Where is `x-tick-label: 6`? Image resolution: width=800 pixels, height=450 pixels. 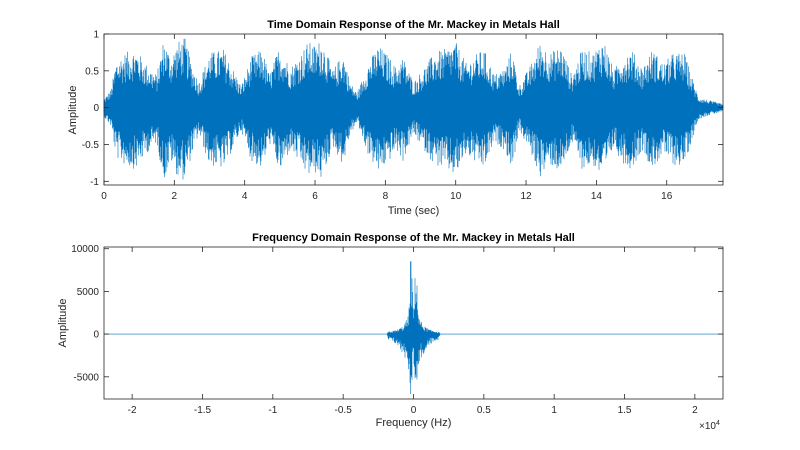
x-tick-label: 6 is located at coordinates (315, 196).